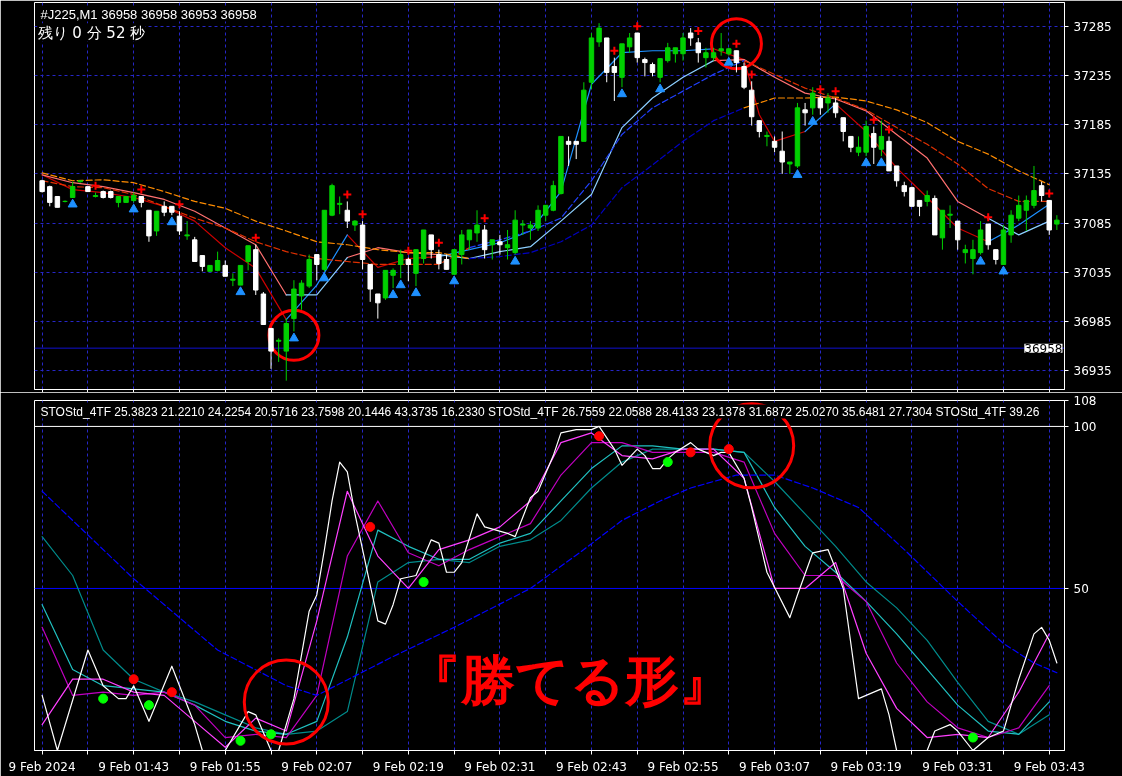 This screenshot has height=776, width=1122. I want to click on x-tick-label: 9 Feb 02:19, so click(408, 766).